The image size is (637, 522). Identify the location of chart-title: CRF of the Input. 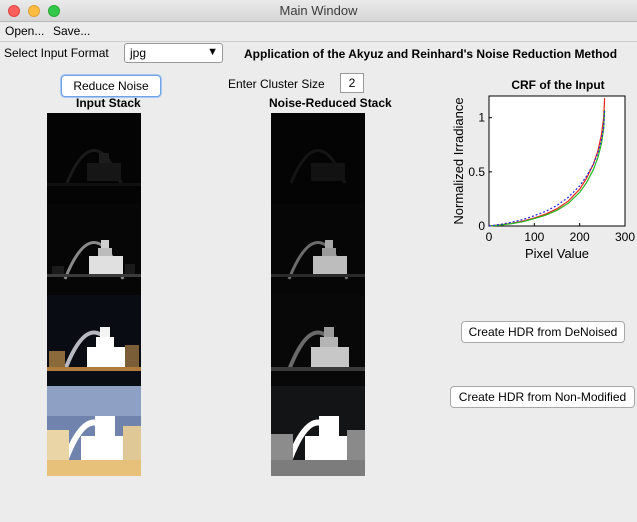
(557, 85).